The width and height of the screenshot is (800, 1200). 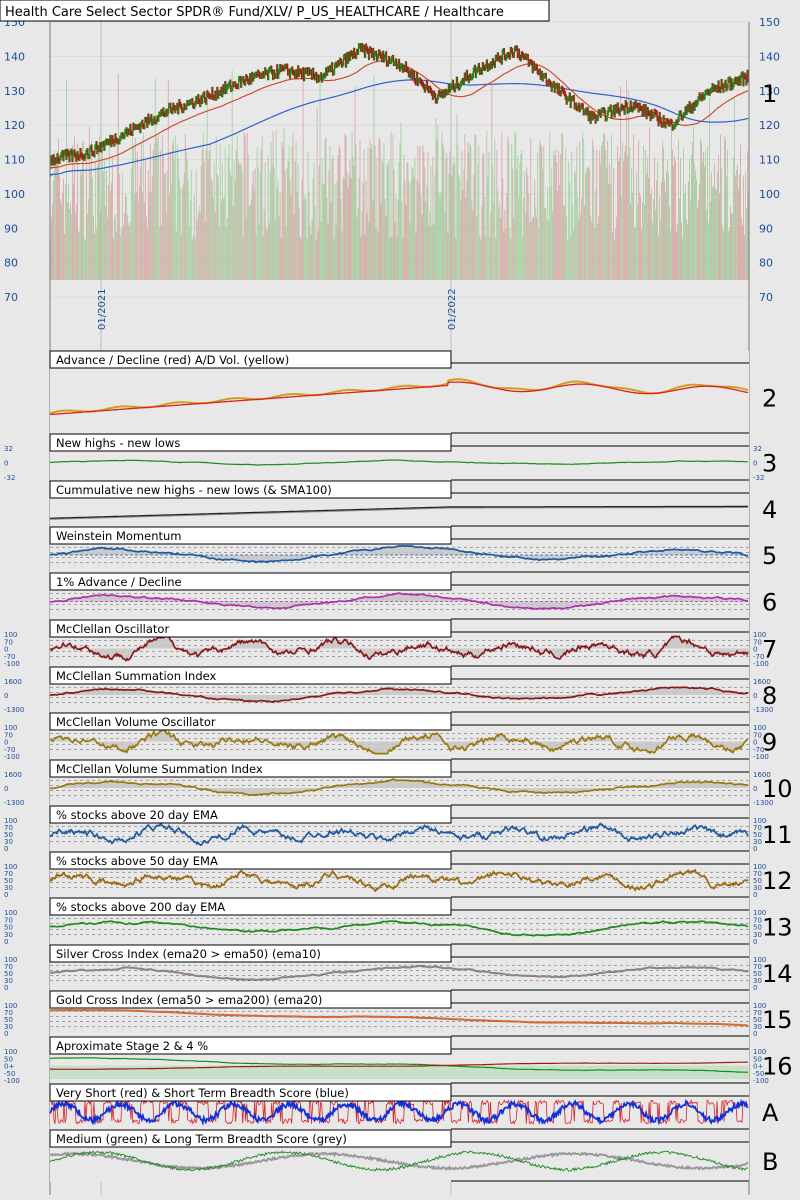 I want to click on index-line, so click(x=399, y=1017).